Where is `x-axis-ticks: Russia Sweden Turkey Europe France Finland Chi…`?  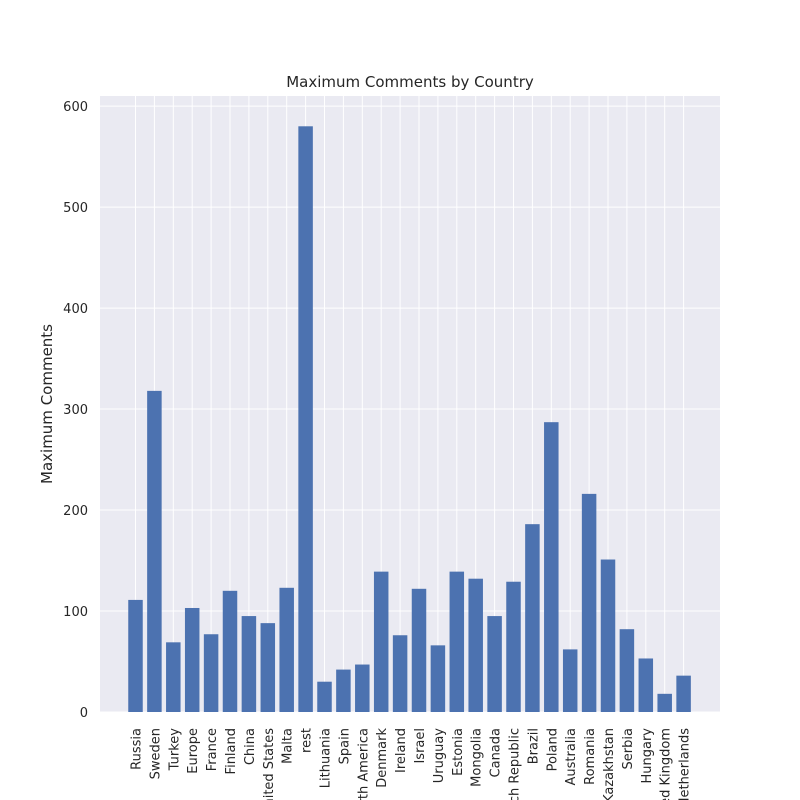
x-axis-ticks: Russia Sweden Turkey Europe France Finland Chi… is located at coordinates (411, 764).